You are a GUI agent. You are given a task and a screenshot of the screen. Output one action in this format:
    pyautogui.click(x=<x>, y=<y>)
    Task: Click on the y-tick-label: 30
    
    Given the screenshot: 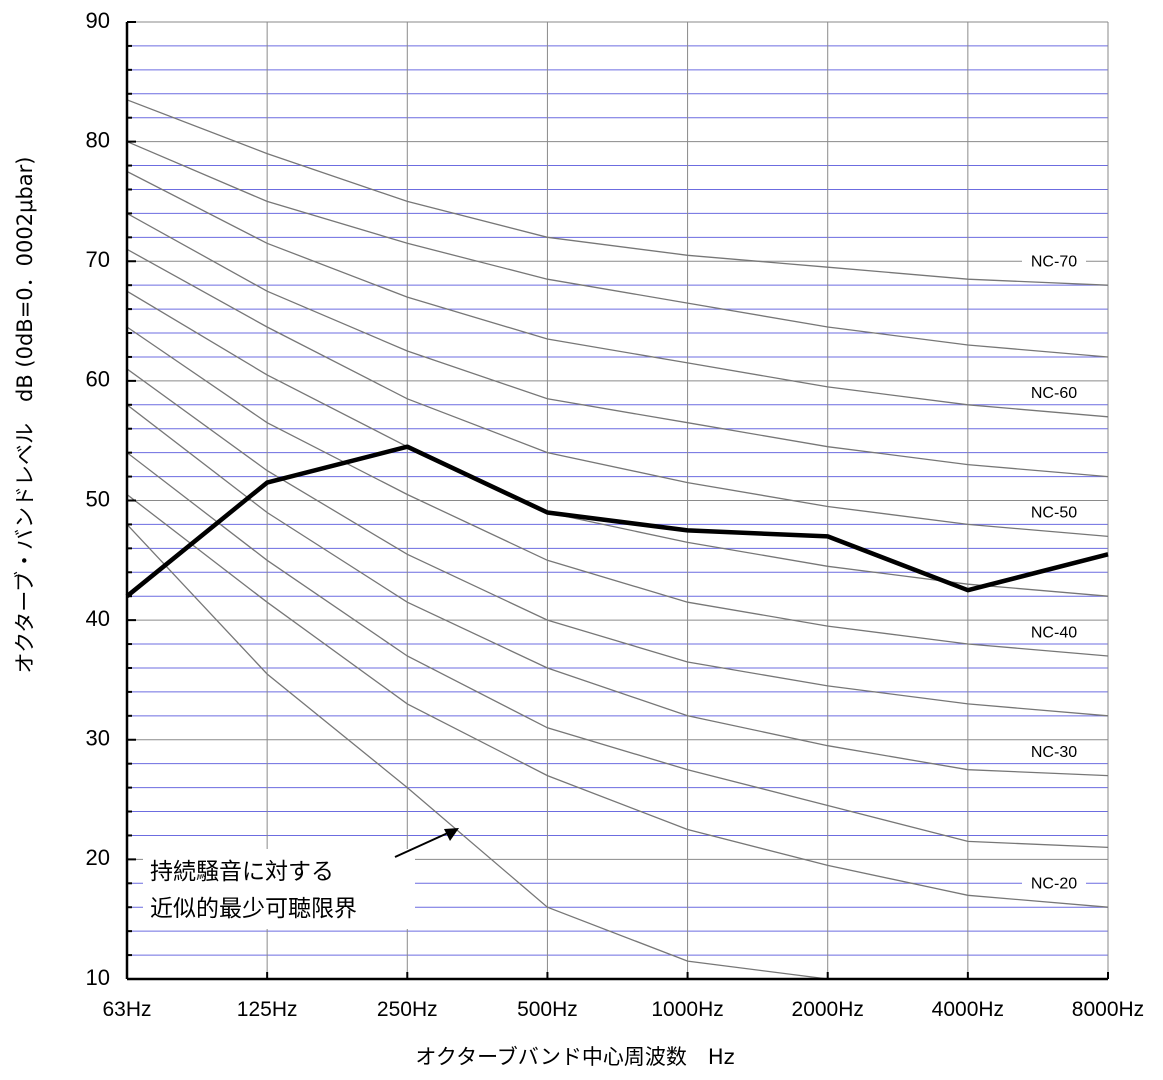 What is the action you would take?
    pyautogui.click(x=98, y=738)
    